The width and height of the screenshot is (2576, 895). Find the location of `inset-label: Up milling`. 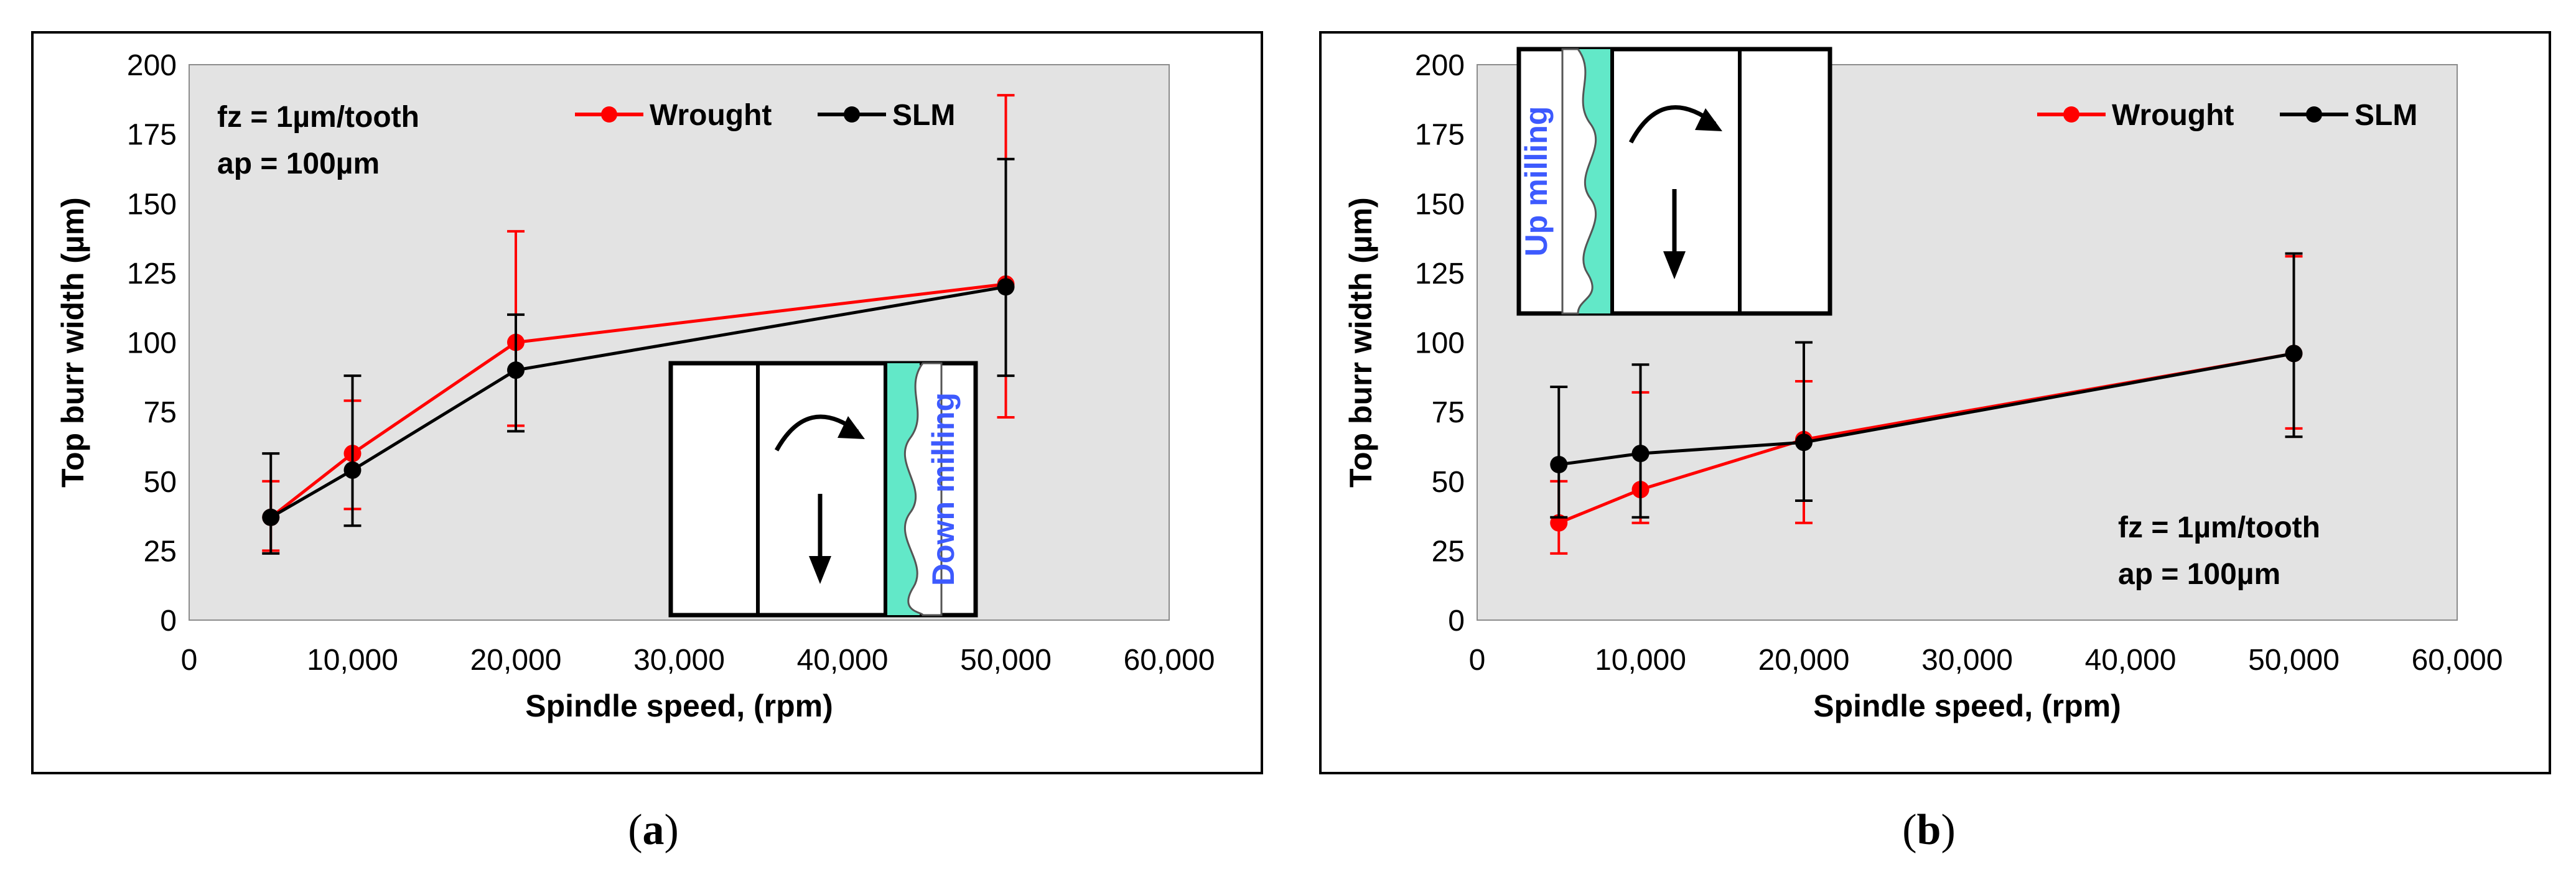

inset-label: Up milling is located at coordinates (1536, 181).